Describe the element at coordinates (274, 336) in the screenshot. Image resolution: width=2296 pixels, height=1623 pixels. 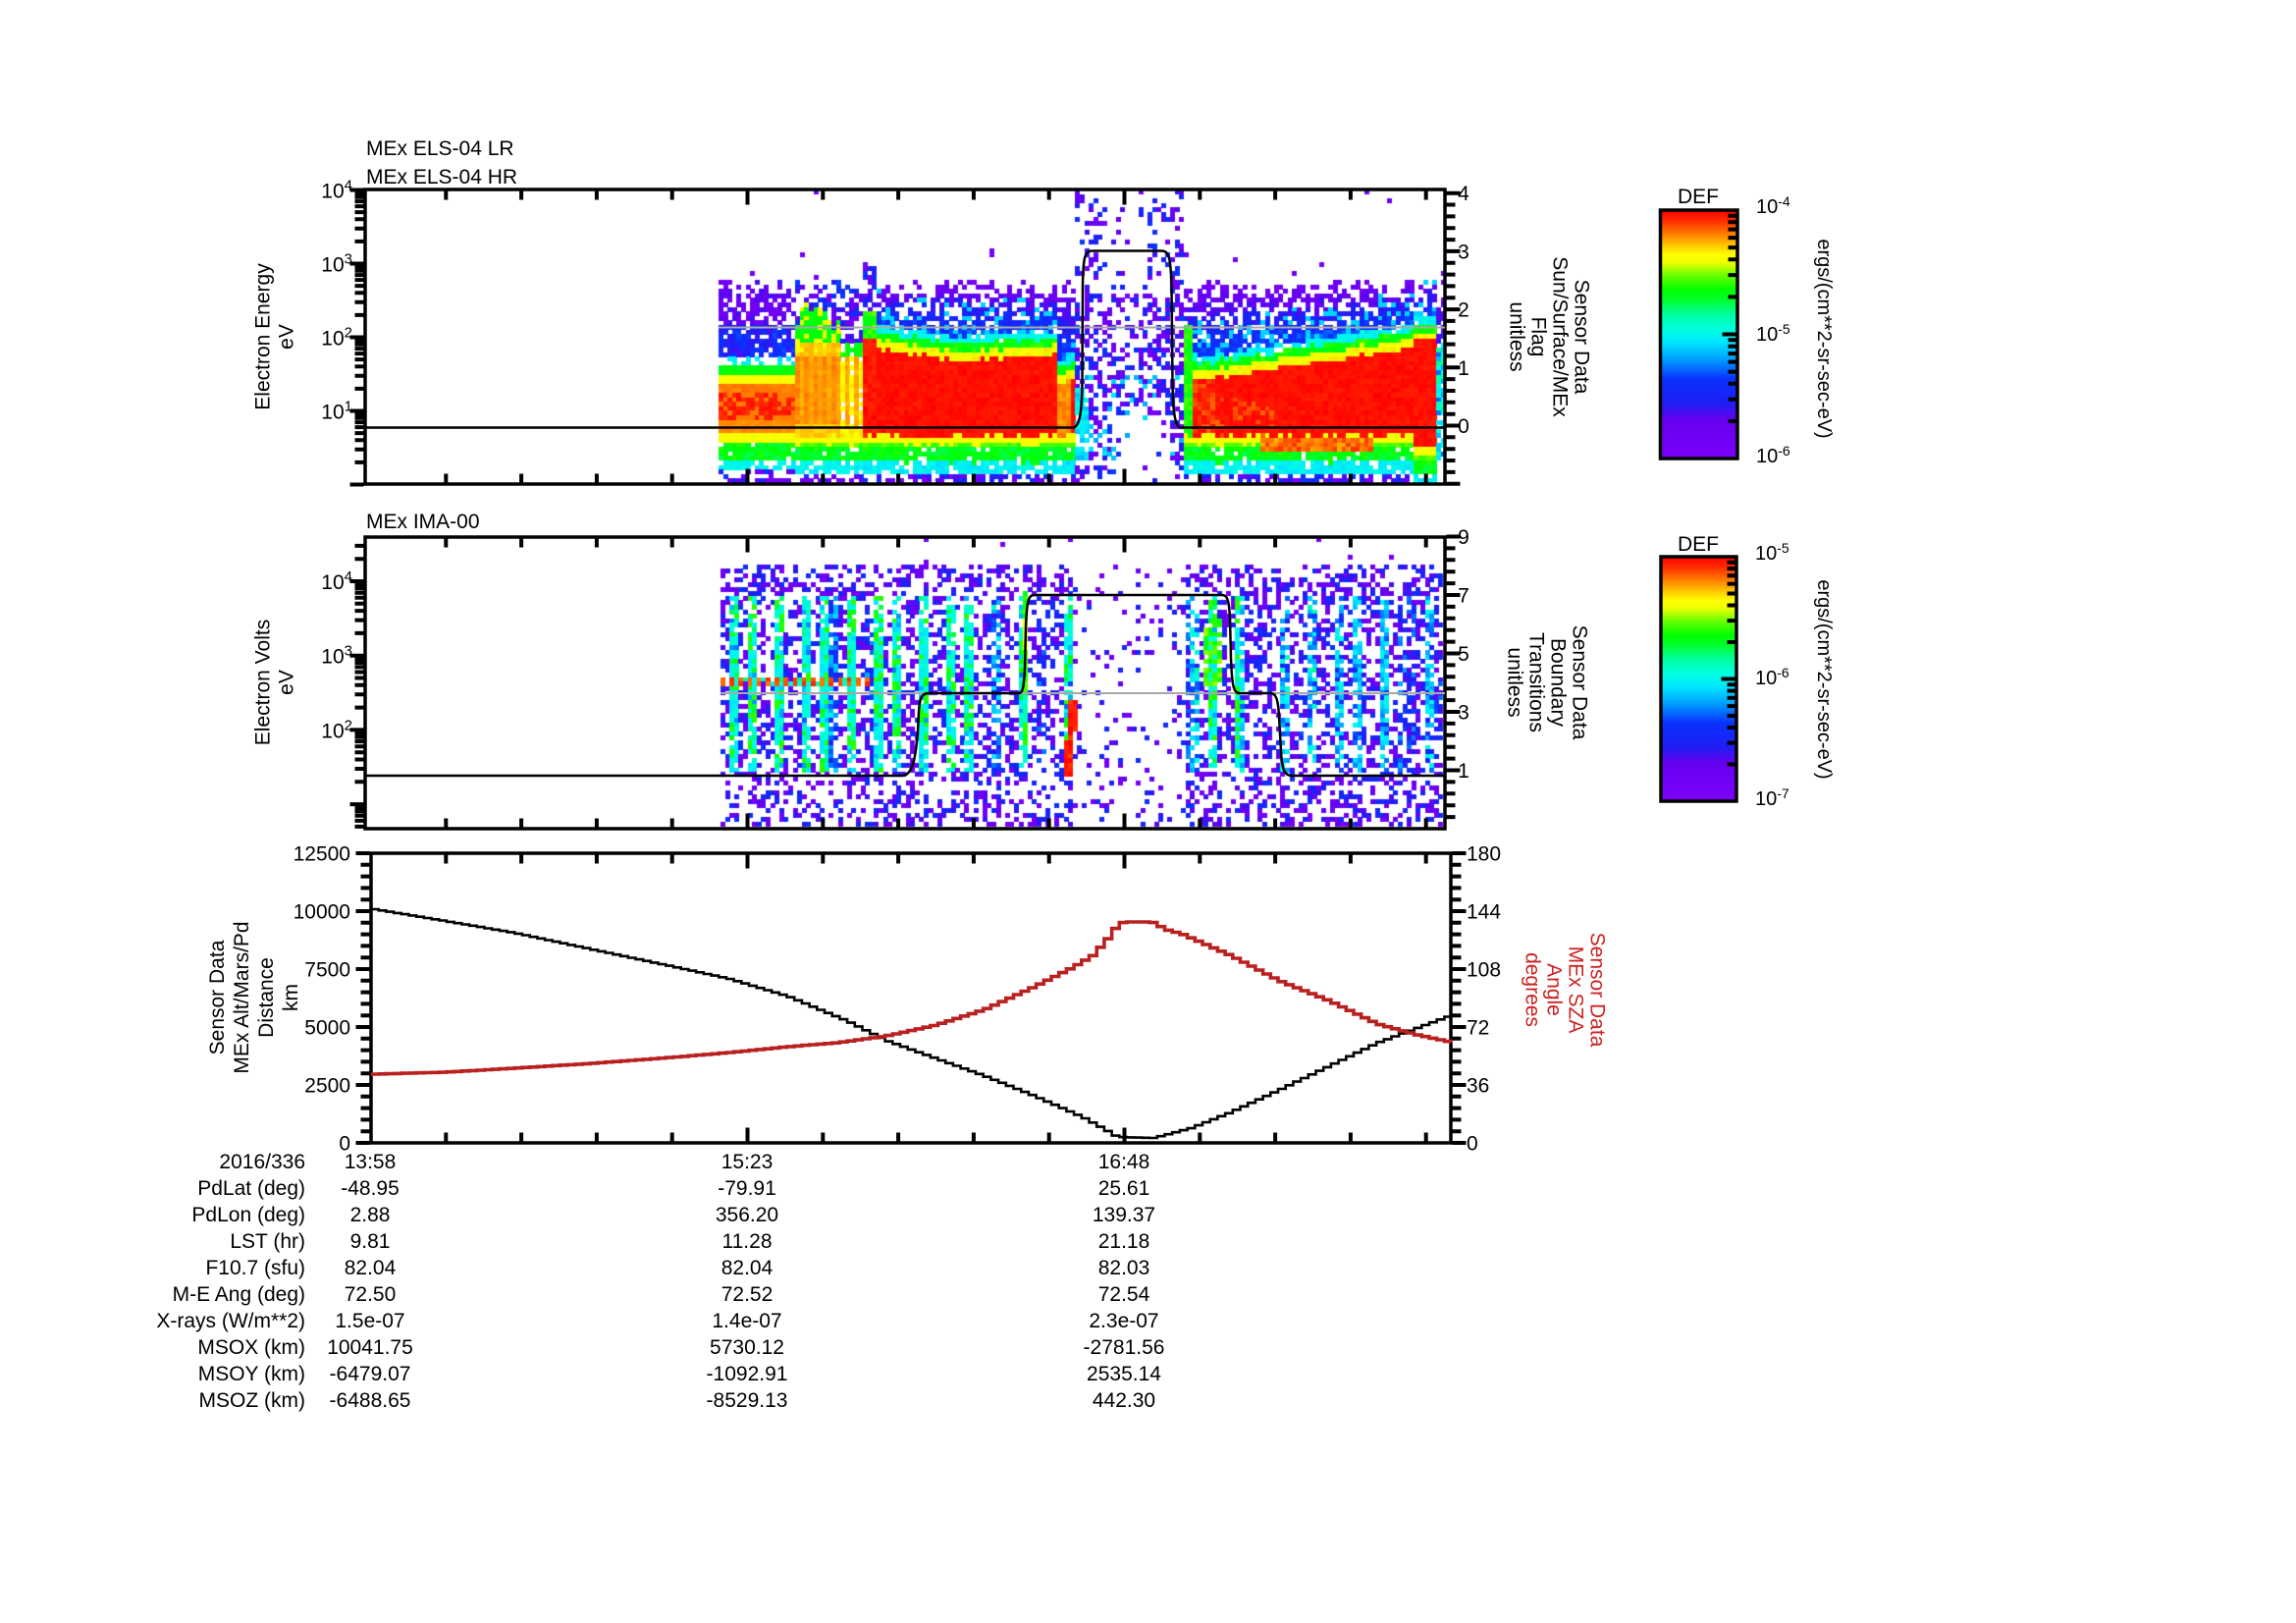
I see `svg-text: Electron EnergyeV` at that location.